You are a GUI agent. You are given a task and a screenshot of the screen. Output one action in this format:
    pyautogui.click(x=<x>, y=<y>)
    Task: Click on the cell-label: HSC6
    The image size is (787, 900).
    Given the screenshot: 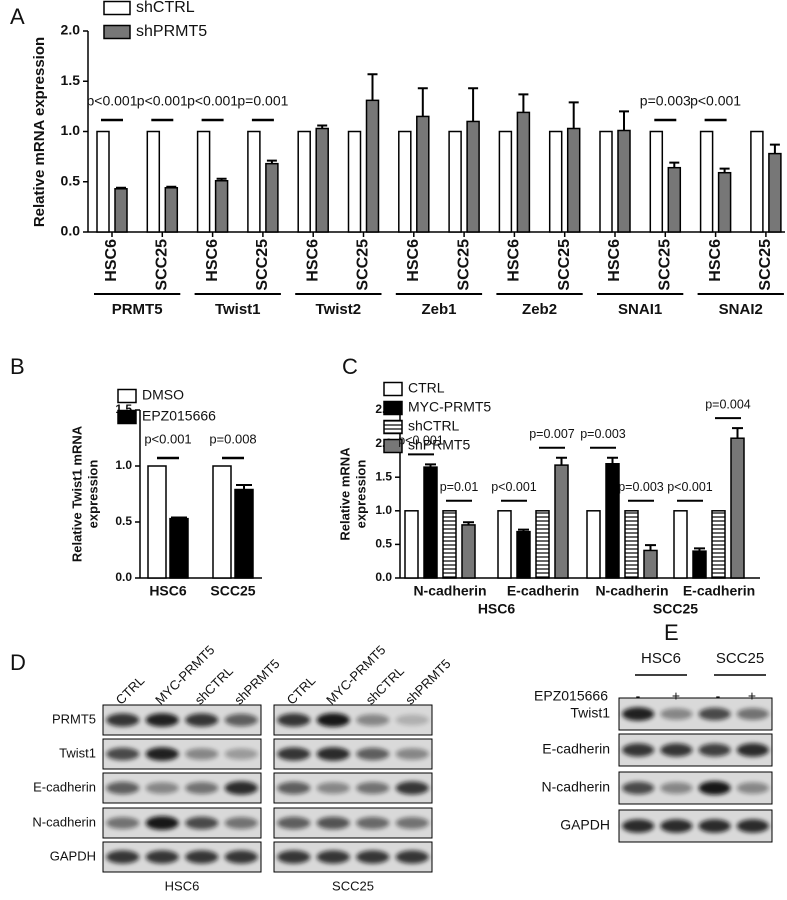 What is the action you would take?
    pyautogui.click(x=182, y=885)
    